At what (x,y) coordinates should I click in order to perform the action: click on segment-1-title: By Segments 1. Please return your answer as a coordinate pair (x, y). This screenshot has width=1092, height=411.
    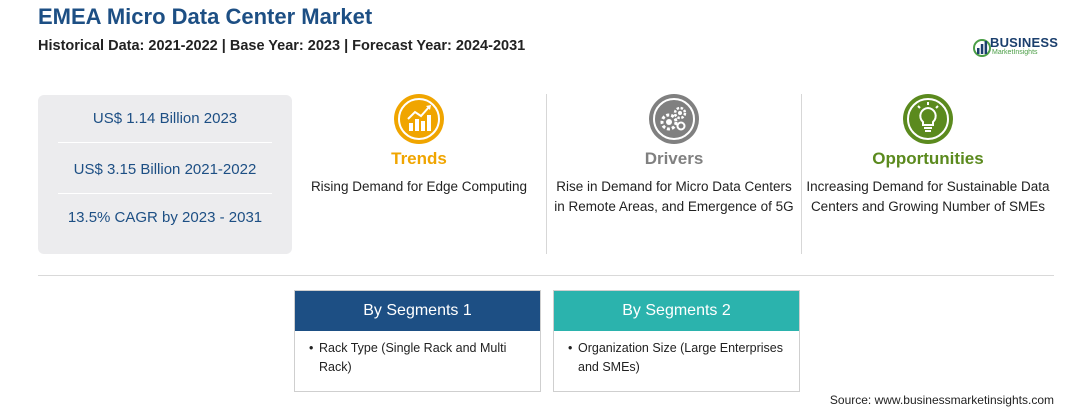
    Looking at the image, I should click on (417, 311).